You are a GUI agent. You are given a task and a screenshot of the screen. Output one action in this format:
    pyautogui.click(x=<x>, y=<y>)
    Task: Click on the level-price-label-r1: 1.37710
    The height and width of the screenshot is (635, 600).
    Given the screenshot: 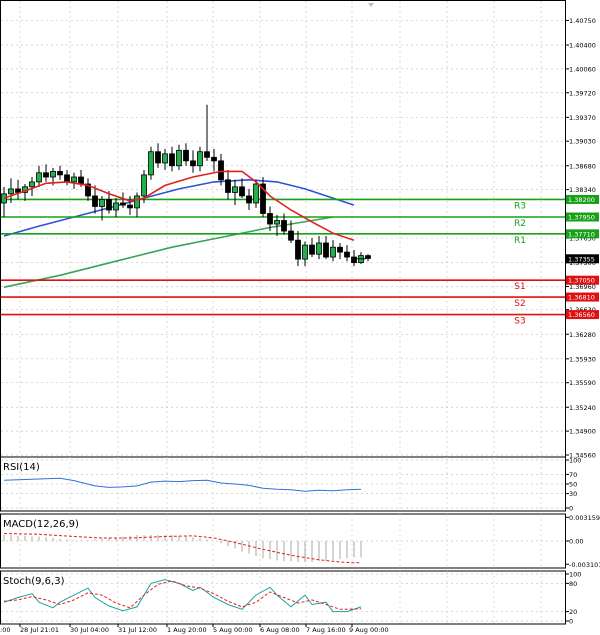 What is the action you would take?
    pyautogui.click(x=581, y=234)
    